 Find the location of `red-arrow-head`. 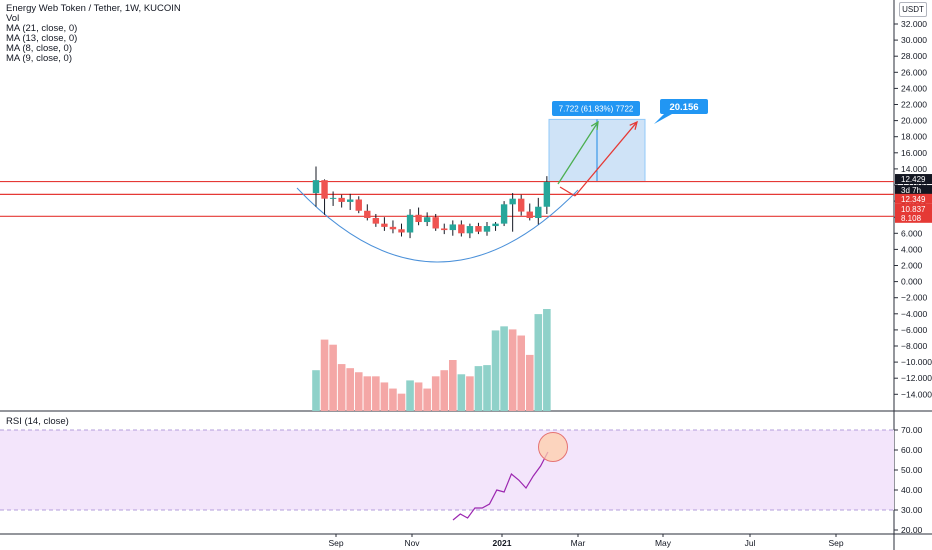

red-arrow-head is located at coordinates (633, 125).